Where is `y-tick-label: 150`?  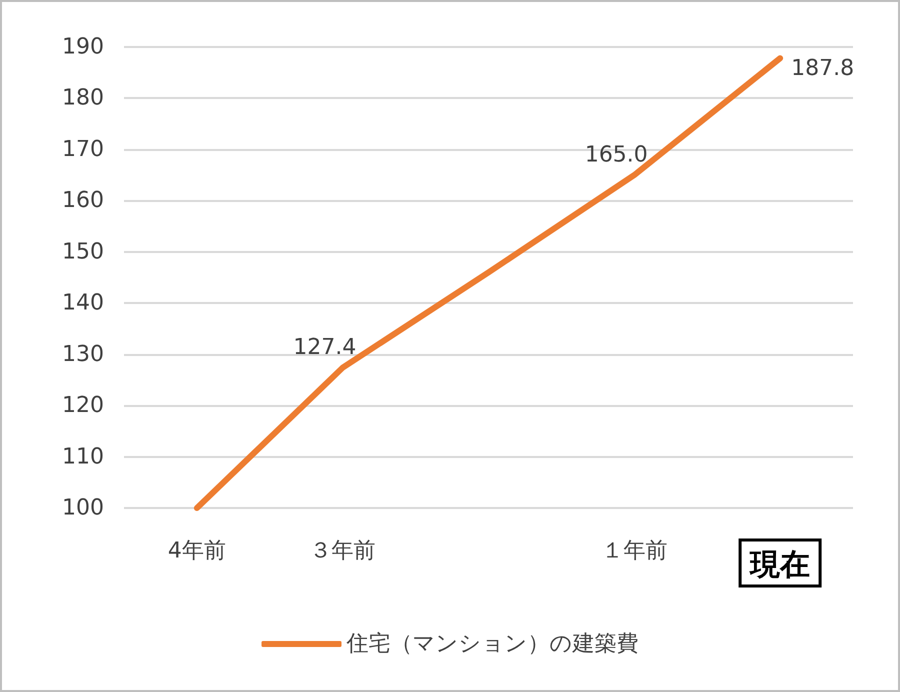 y-tick-label: 150 is located at coordinates (83, 251).